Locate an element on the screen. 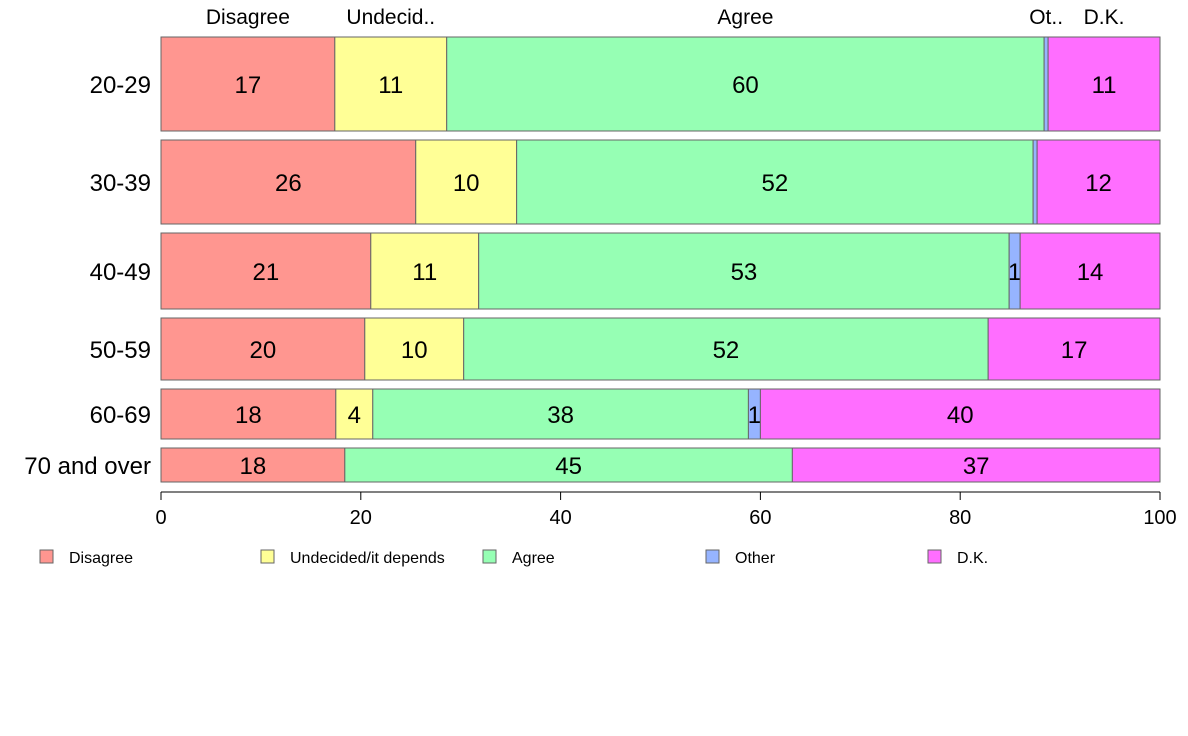 The height and width of the screenshot is (736, 1188). bar-20-29-disagree is located at coordinates (248, 84).